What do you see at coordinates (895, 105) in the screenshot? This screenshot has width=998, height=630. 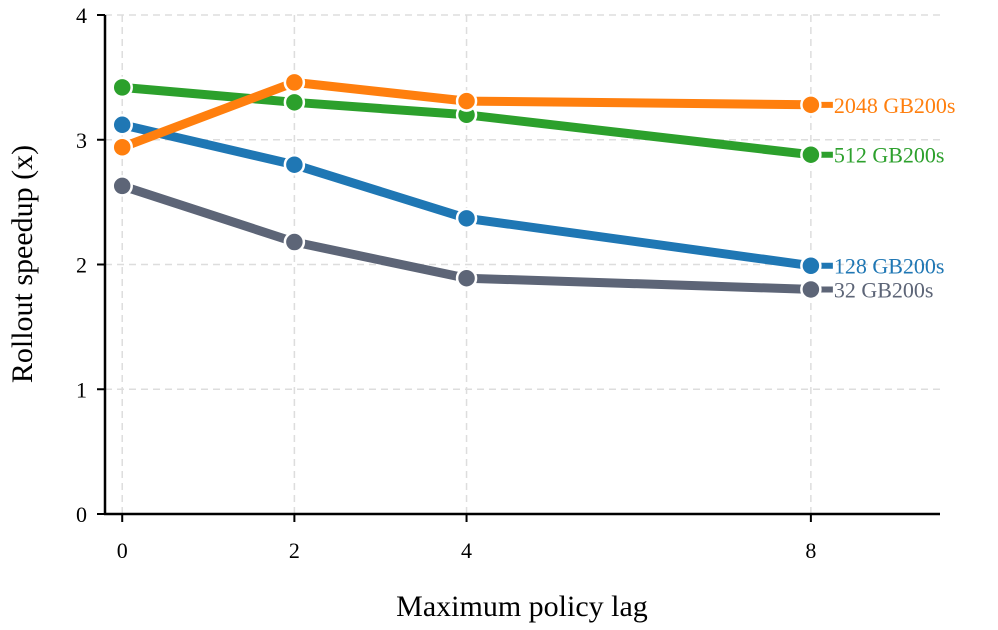 I see `series-label: 2048 GB200s` at bounding box center [895, 105].